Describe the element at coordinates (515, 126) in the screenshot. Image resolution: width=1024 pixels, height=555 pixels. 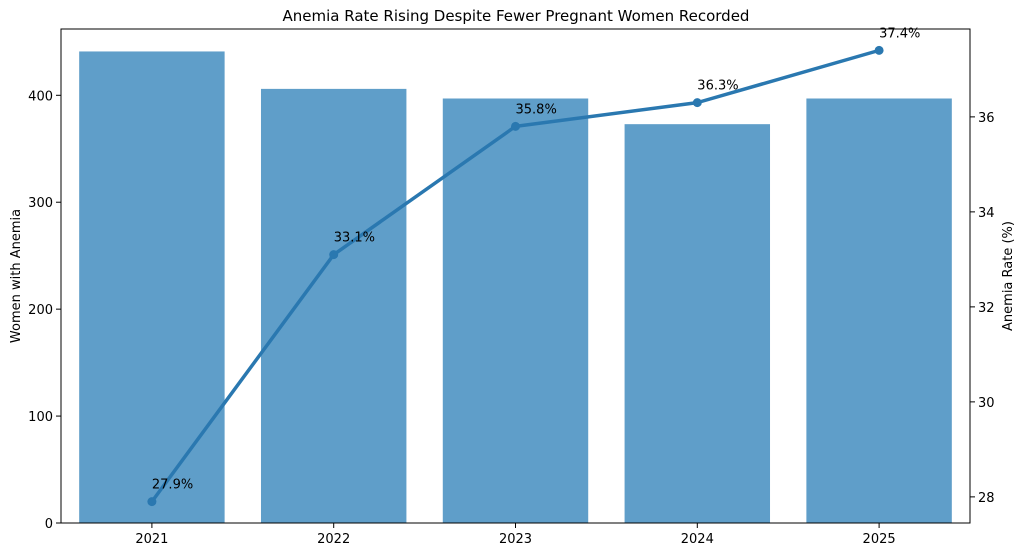
I see `rate-point-2023` at that location.